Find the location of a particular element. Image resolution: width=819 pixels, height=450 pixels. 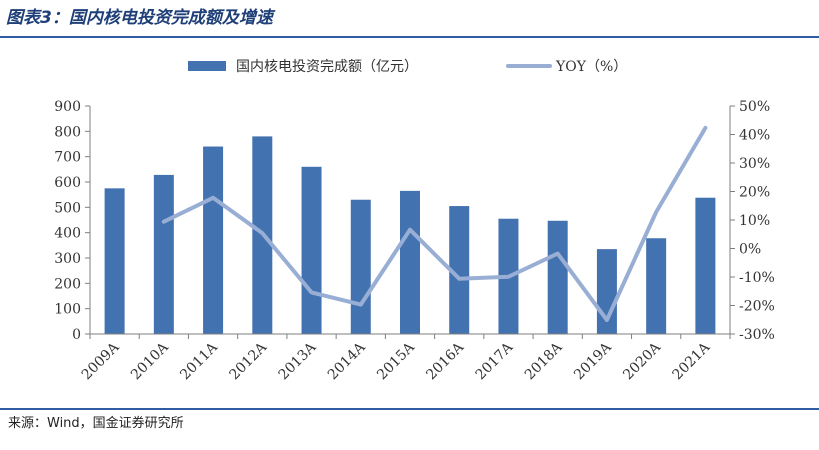

x-tick-label: 2013A is located at coordinates (298, 361).